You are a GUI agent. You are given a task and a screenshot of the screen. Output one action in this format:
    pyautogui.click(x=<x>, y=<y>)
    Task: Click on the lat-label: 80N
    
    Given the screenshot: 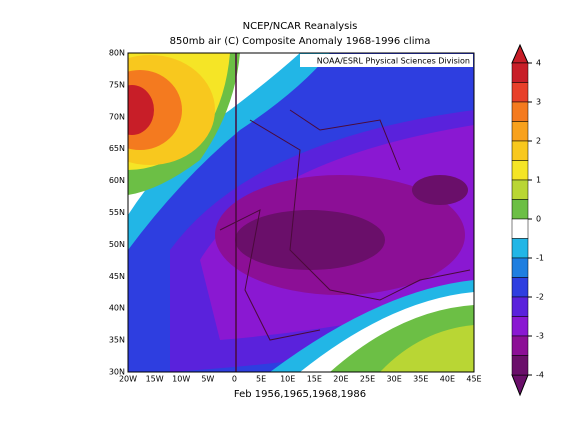 What is the action you would take?
    pyautogui.click(x=117, y=53)
    